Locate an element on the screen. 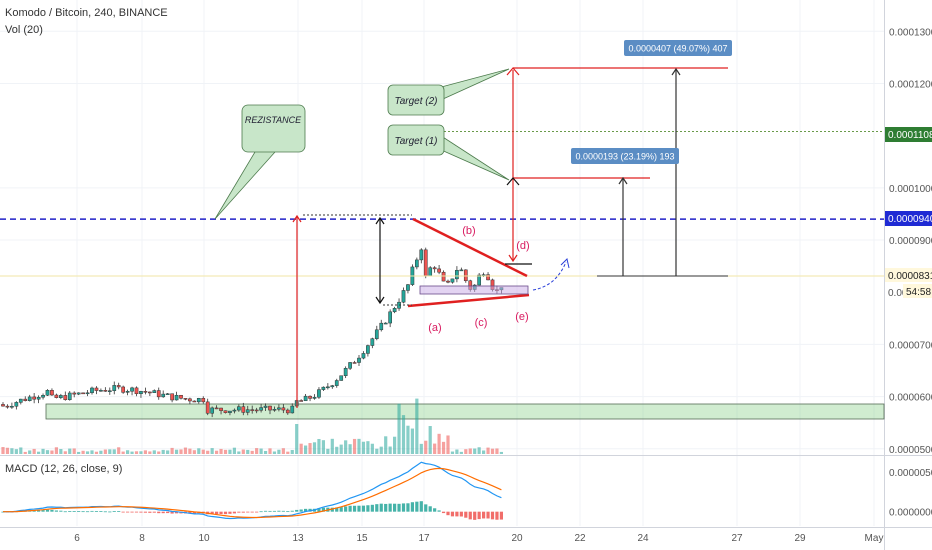 This screenshot has height=550, width=932. measure-label-1: 0.0000193 (23.19%) 193 is located at coordinates (624, 157).